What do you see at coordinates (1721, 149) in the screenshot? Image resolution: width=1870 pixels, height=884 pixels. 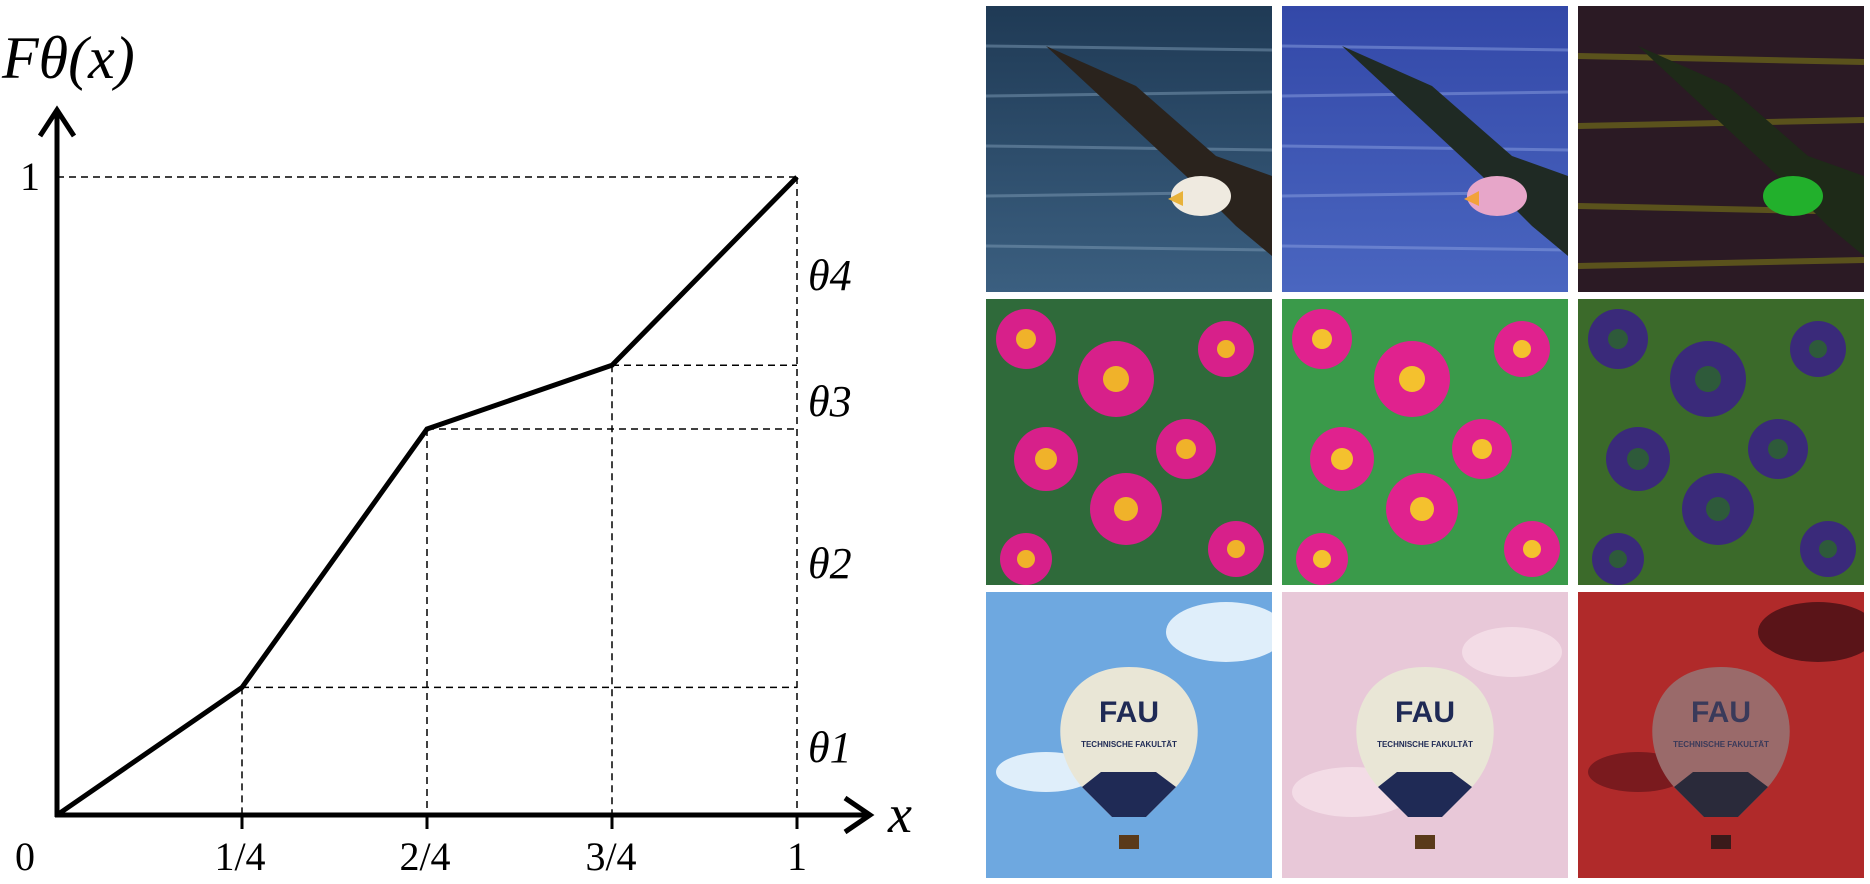 I see `eagle-dark-image` at bounding box center [1721, 149].